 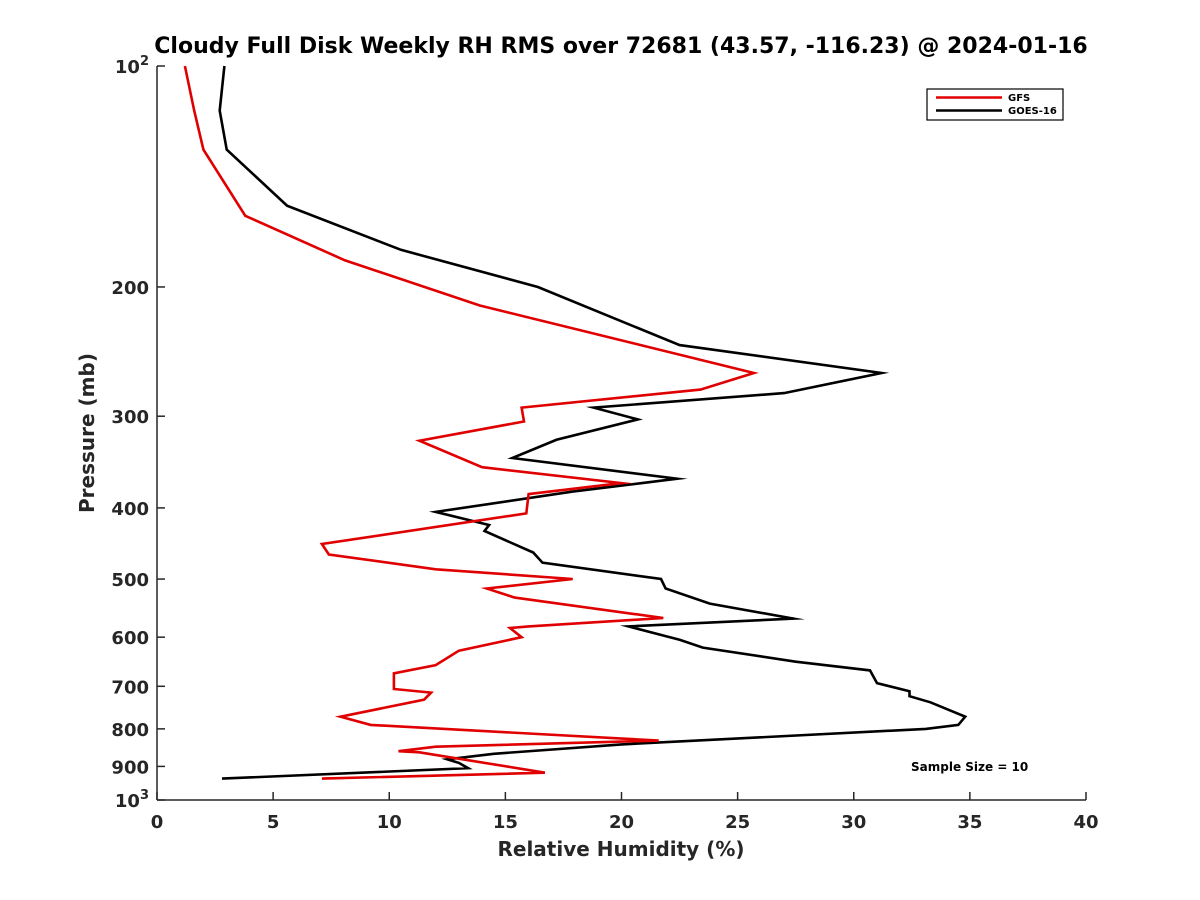 I want to click on sample-size-note: Sample Size = 10, so click(x=969, y=767).